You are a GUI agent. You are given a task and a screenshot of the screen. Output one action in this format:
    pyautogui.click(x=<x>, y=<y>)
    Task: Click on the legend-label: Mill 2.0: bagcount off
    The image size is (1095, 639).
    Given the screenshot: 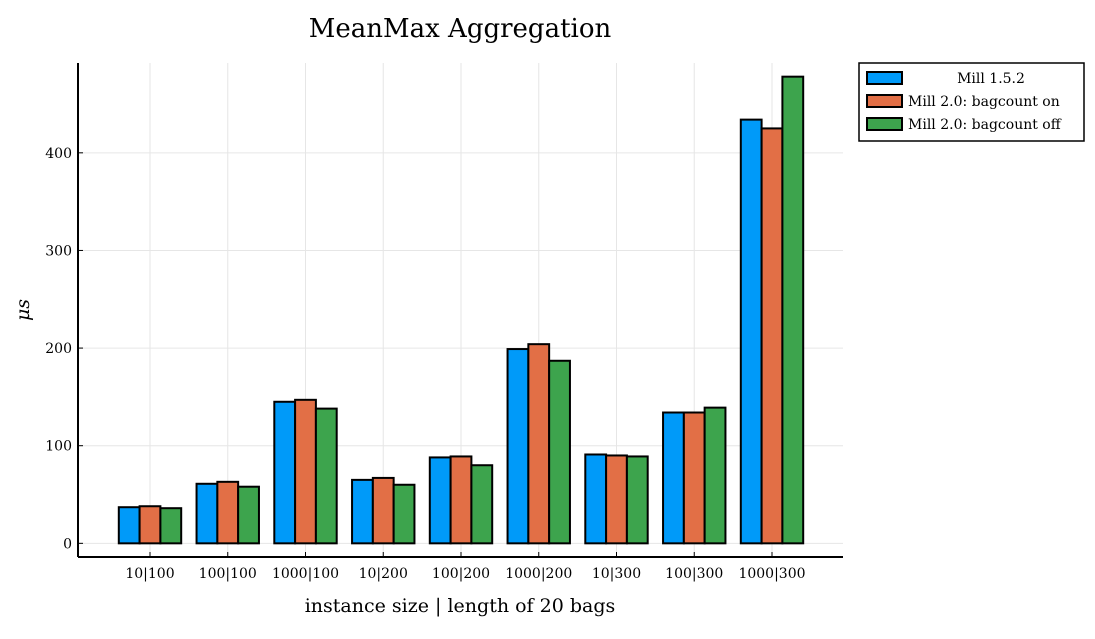 What is the action you would take?
    pyautogui.click(x=985, y=125)
    